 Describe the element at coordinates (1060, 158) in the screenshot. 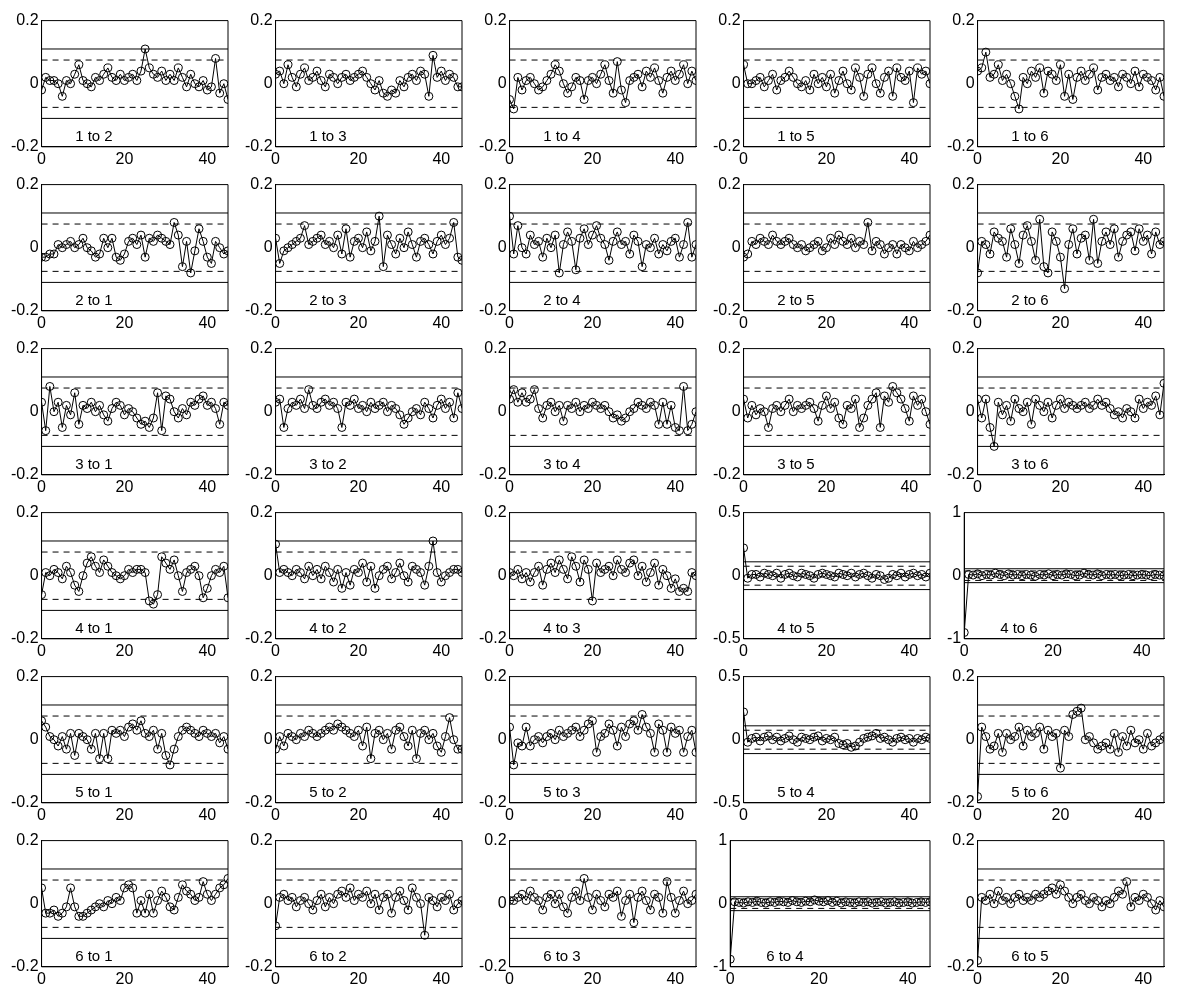

I see `x-tick-label: 20` at that location.